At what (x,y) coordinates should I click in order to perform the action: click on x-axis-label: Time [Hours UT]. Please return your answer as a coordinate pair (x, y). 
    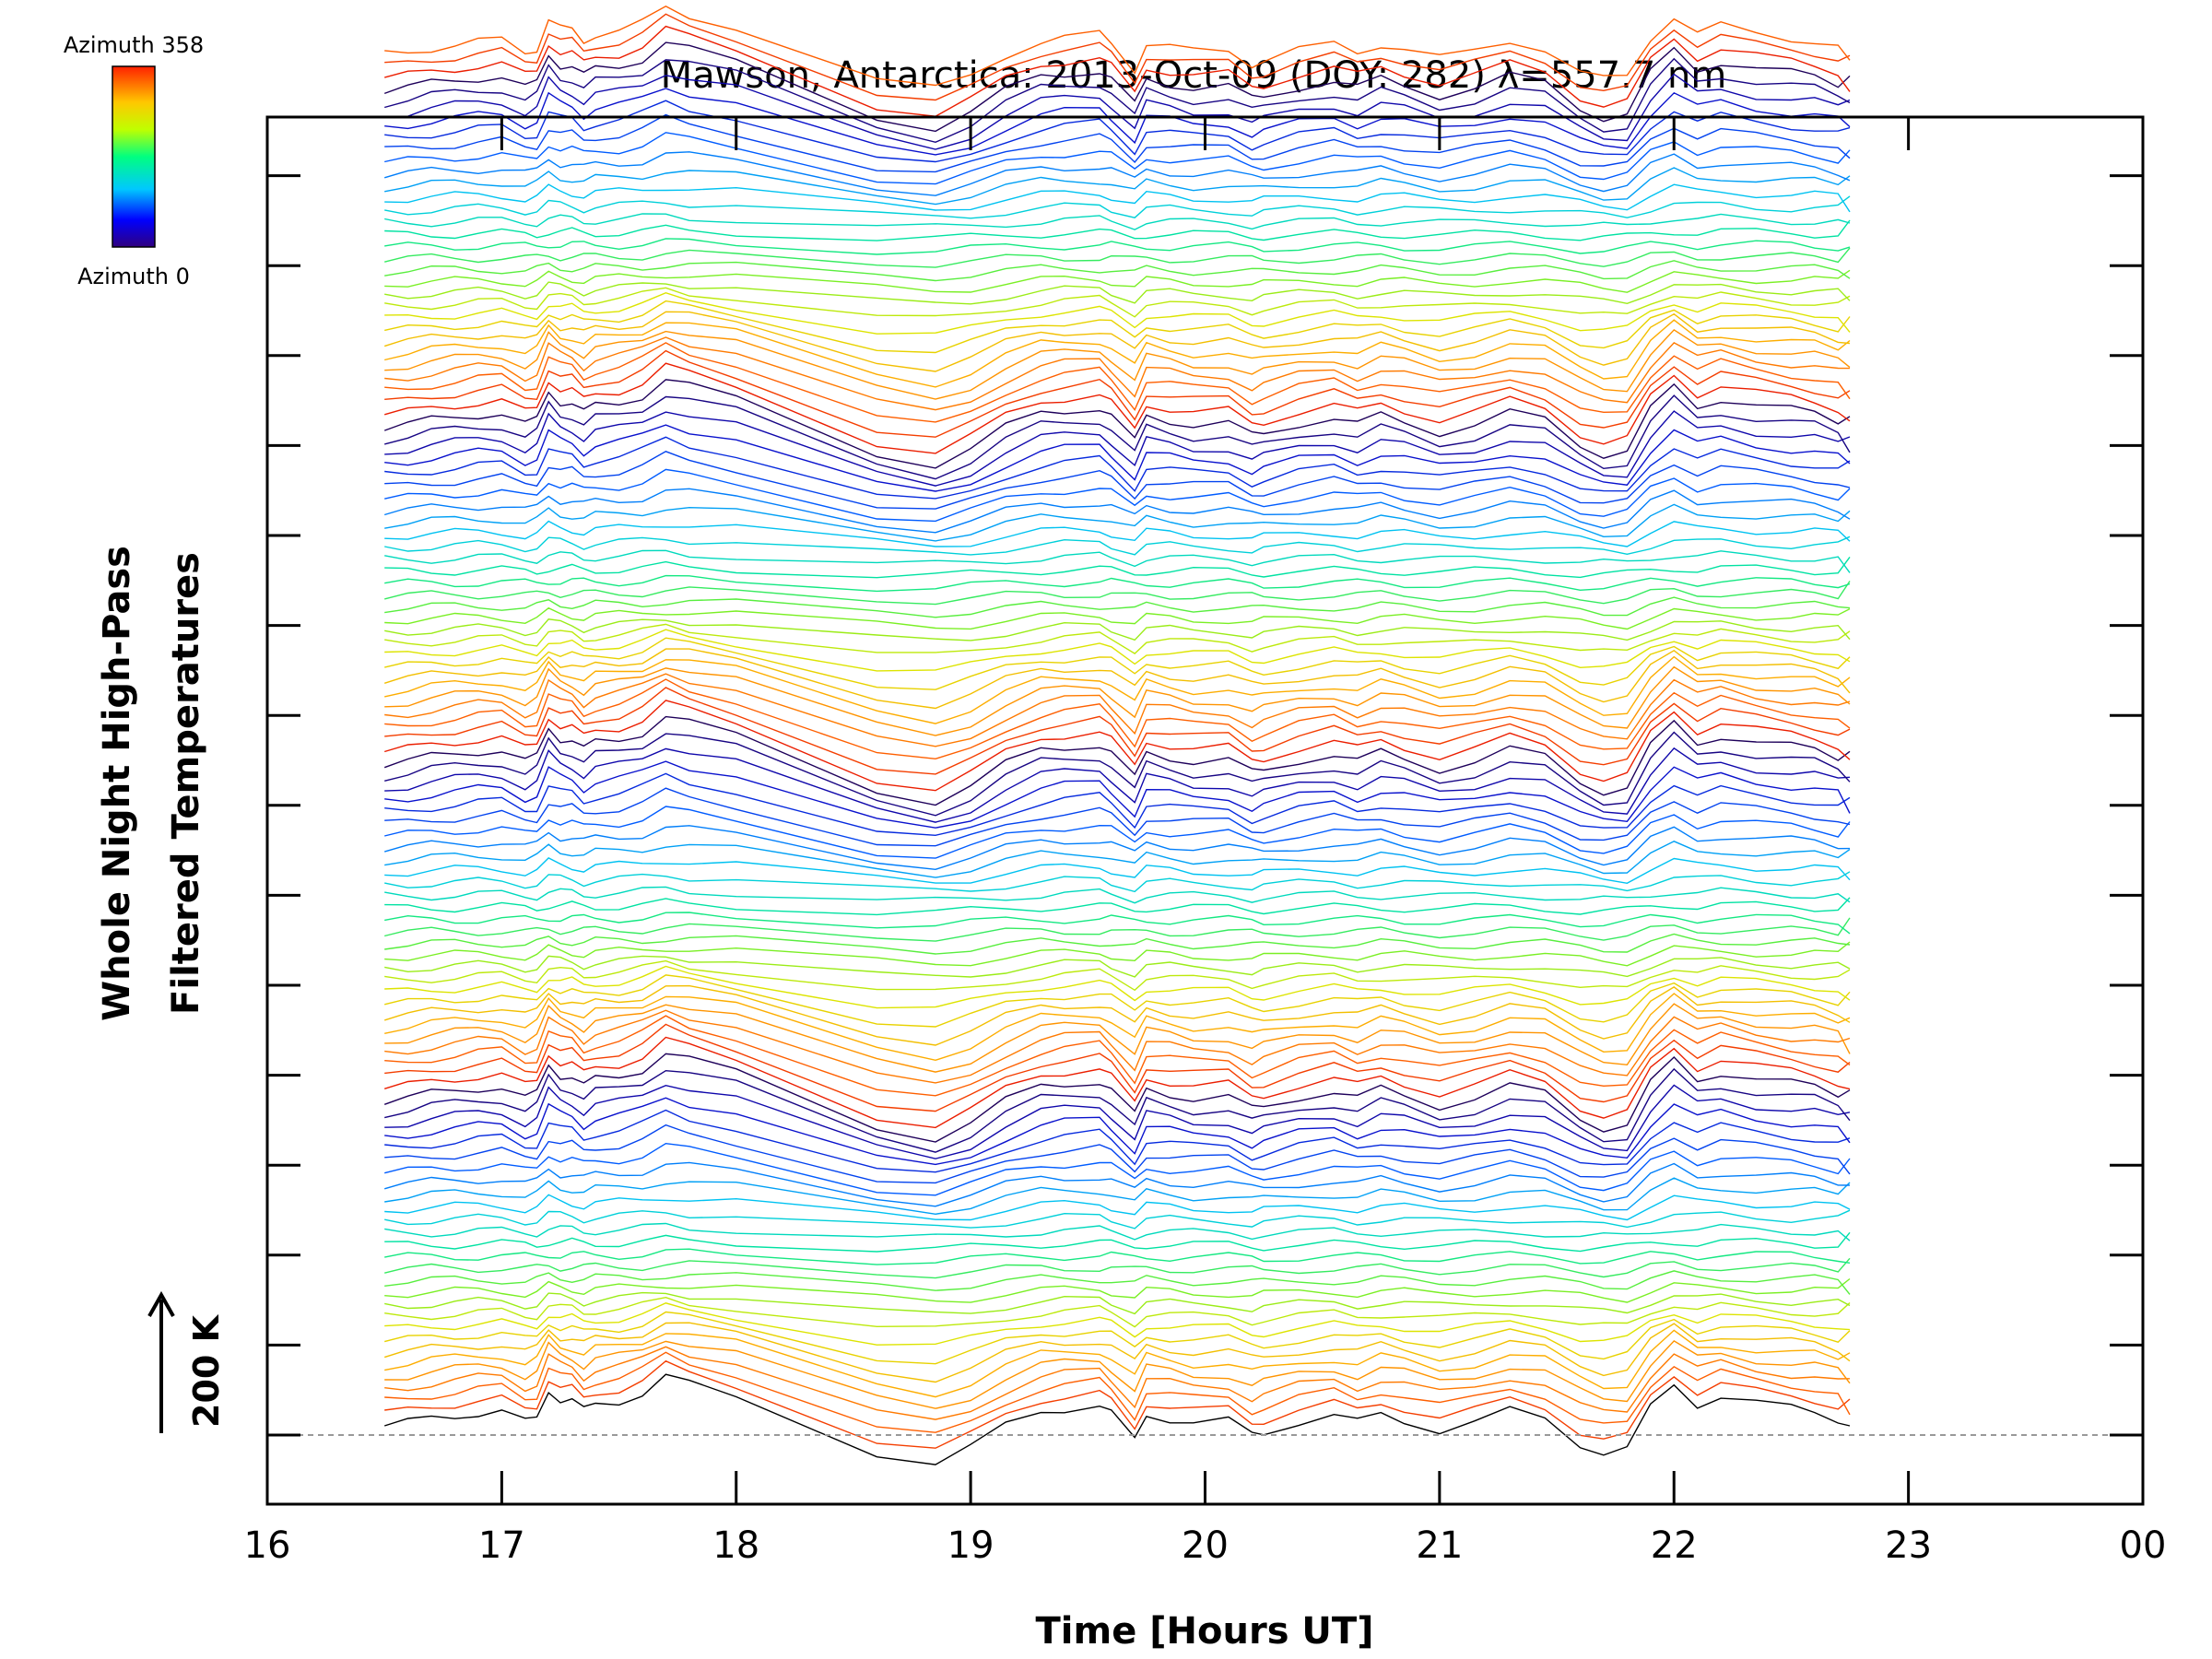
    Looking at the image, I should click on (1205, 1631).